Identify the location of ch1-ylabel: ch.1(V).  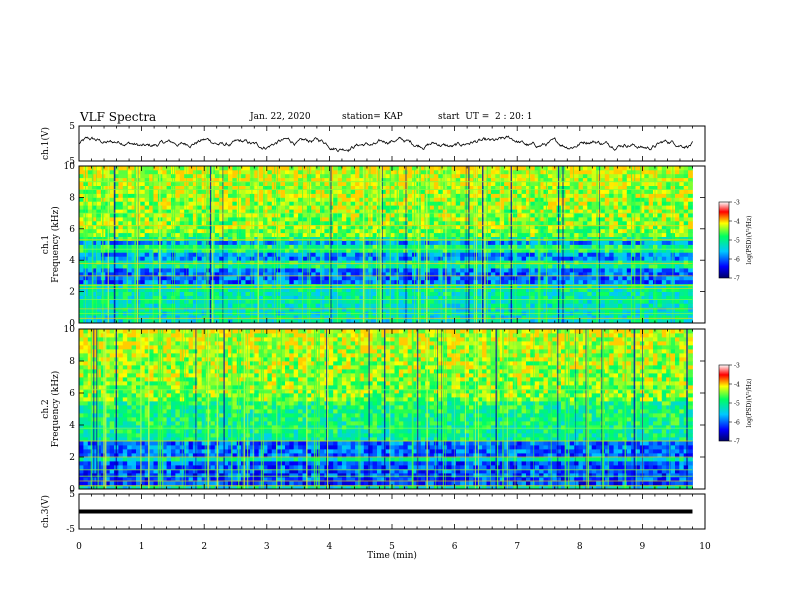
(45, 143).